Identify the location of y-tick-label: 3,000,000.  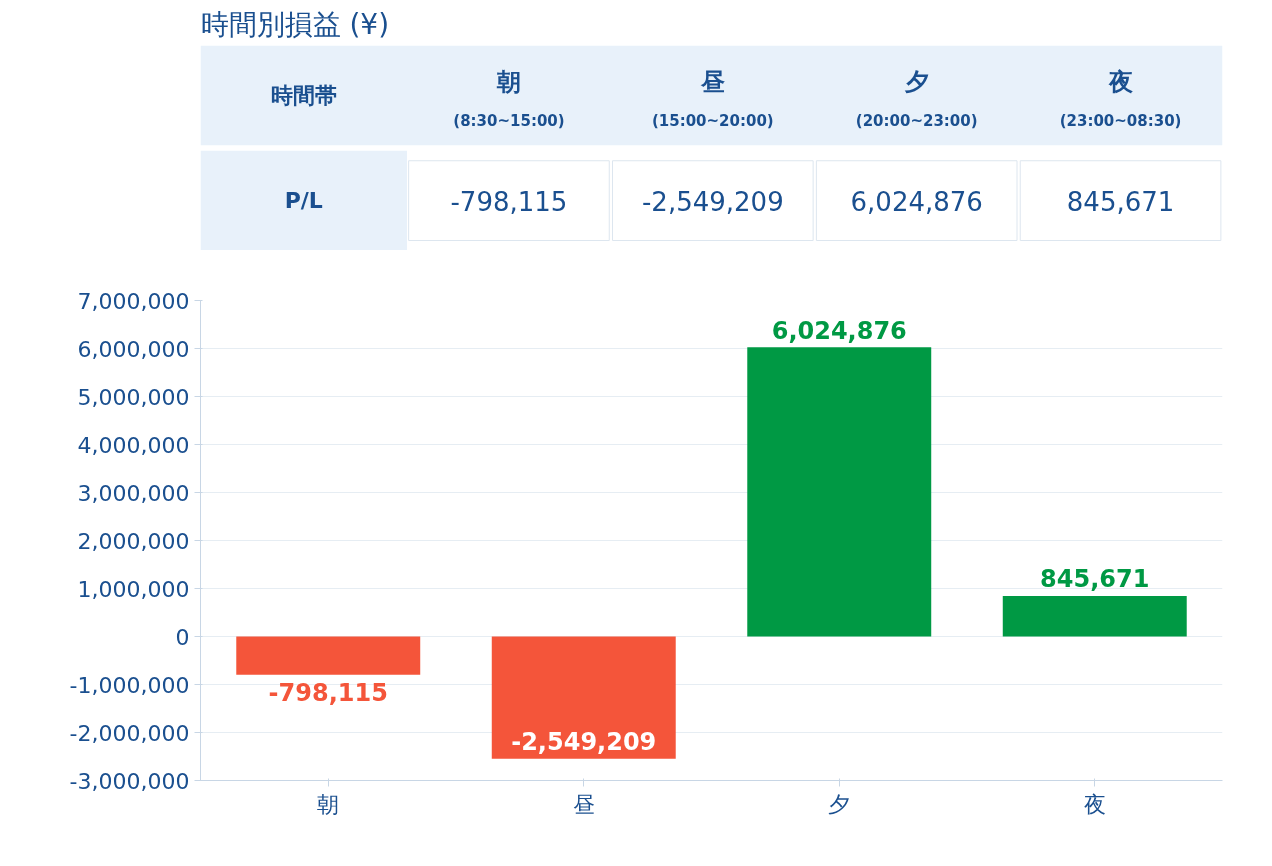
(133, 493).